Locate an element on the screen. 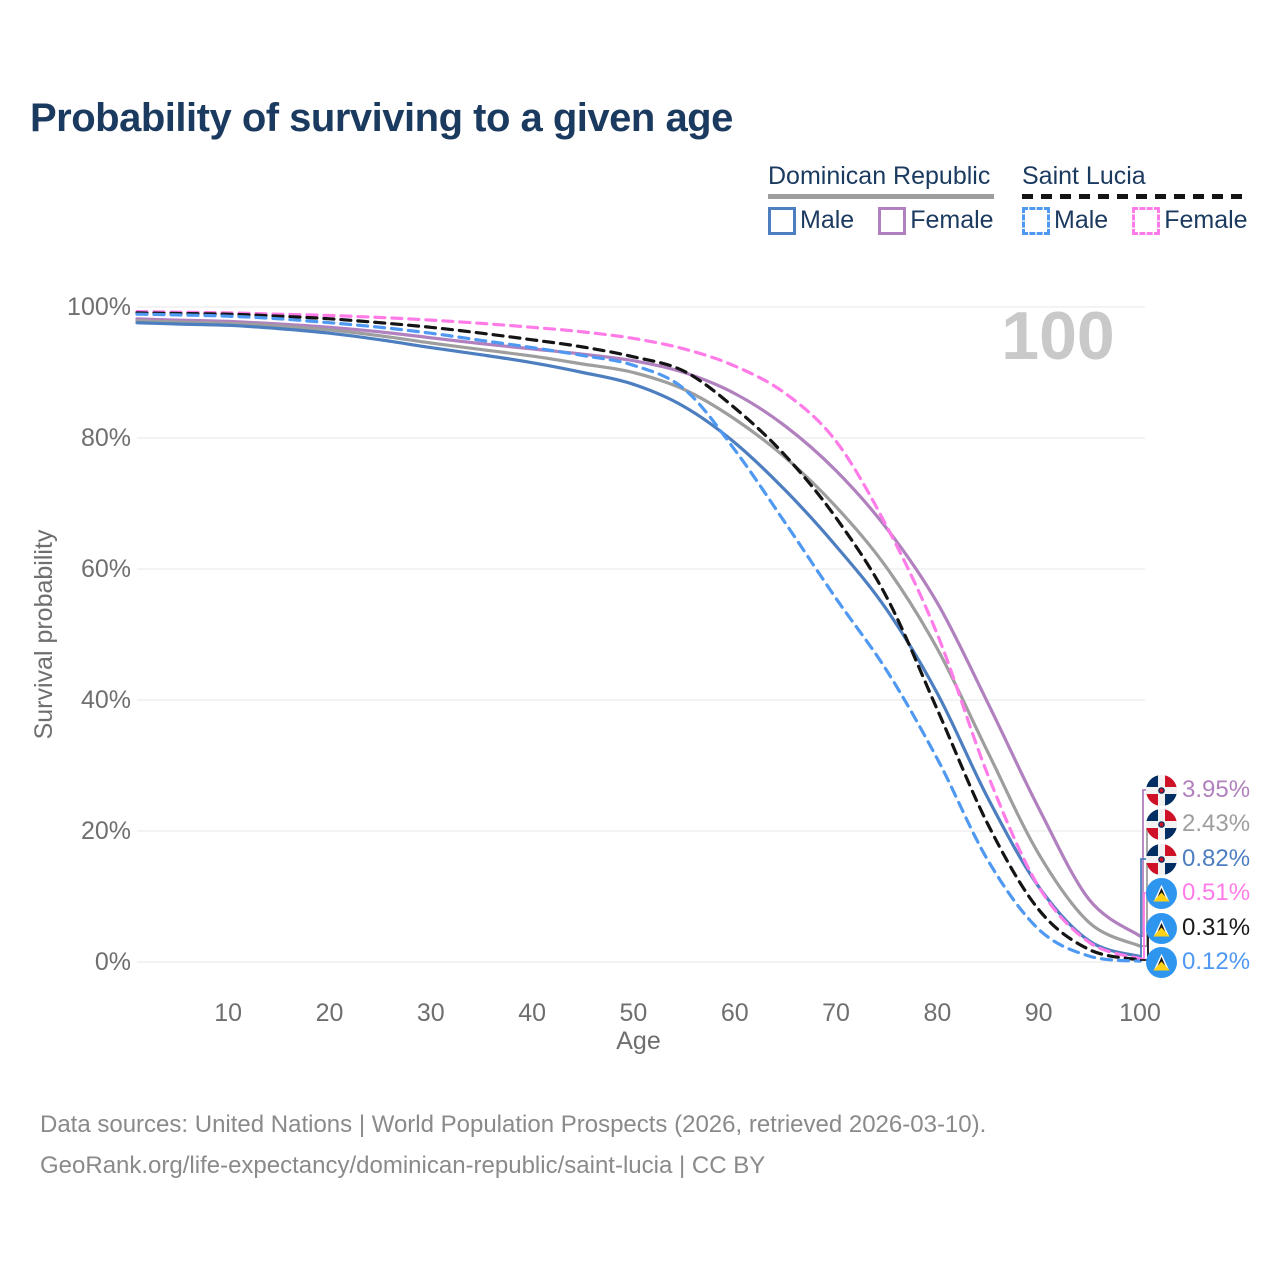  y-tick-label: 100% is located at coordinates (99, 307).